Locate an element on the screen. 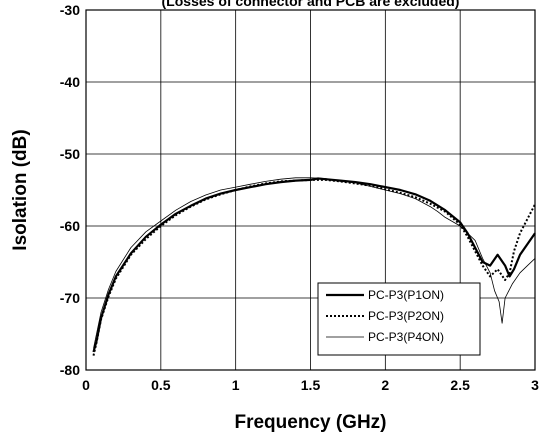  x-tick-label: 0 is located at coordinates (86, 385).